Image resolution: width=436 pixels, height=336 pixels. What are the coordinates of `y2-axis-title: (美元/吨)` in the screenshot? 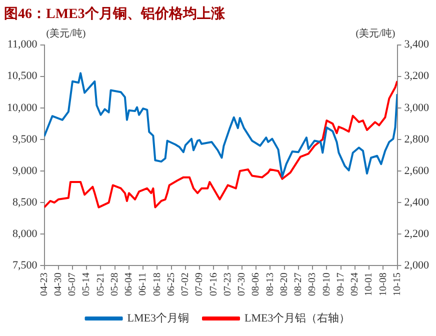 It's located at (376, 33).